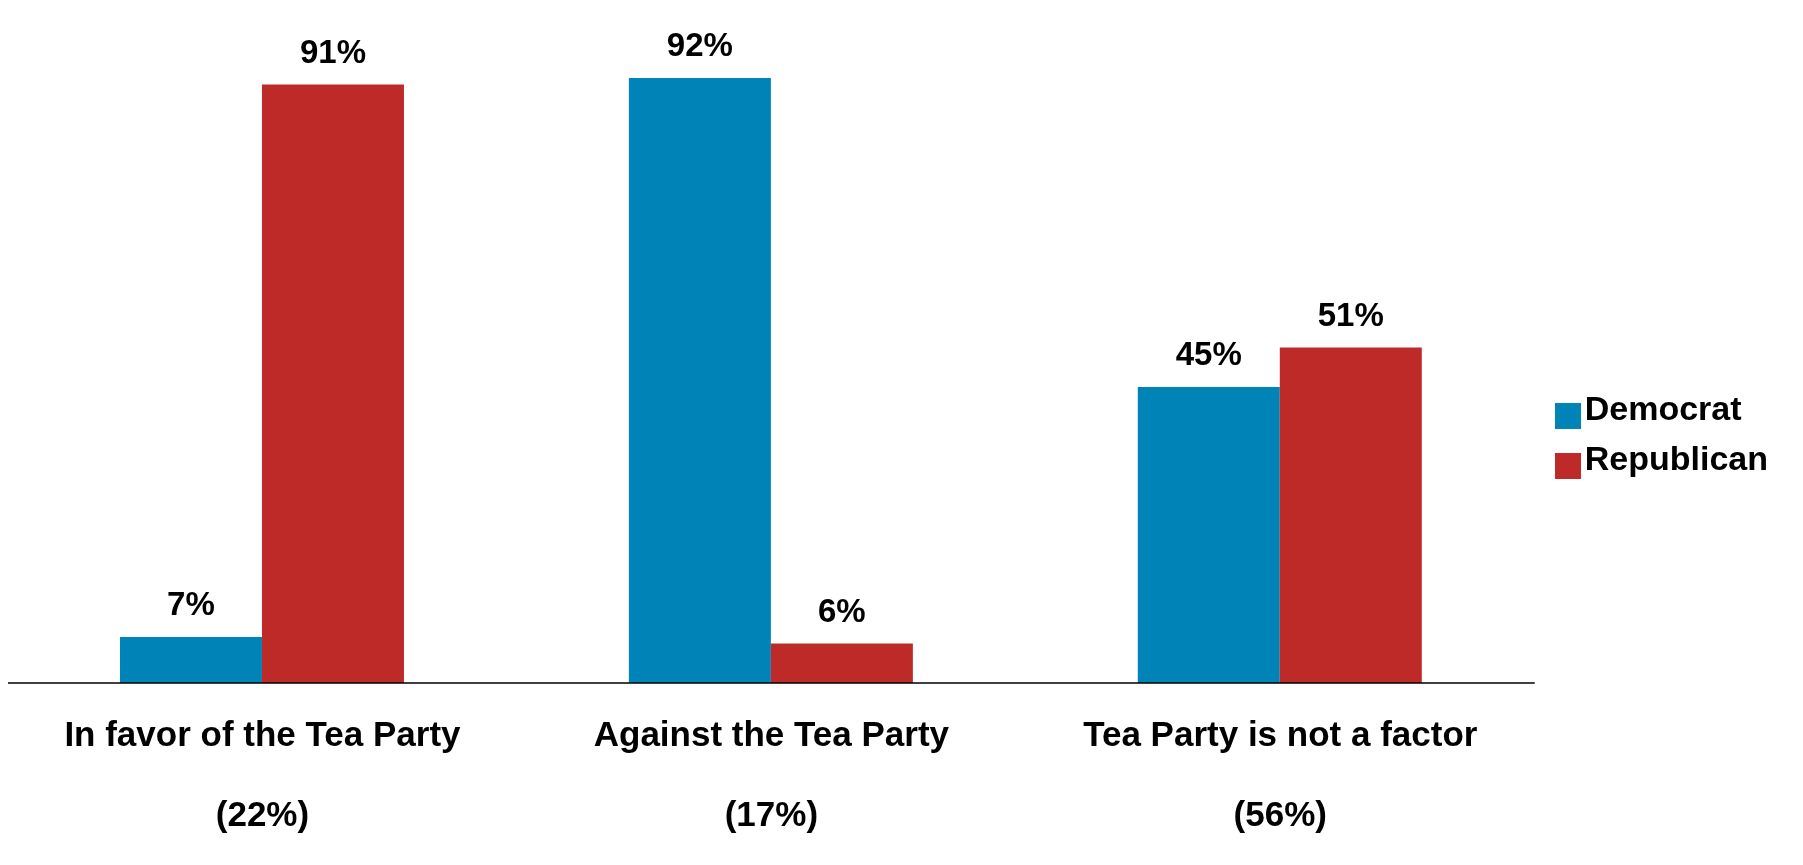 The image size is (1803, 865). I want to click on data-label: 45%, so click(1208, 354).